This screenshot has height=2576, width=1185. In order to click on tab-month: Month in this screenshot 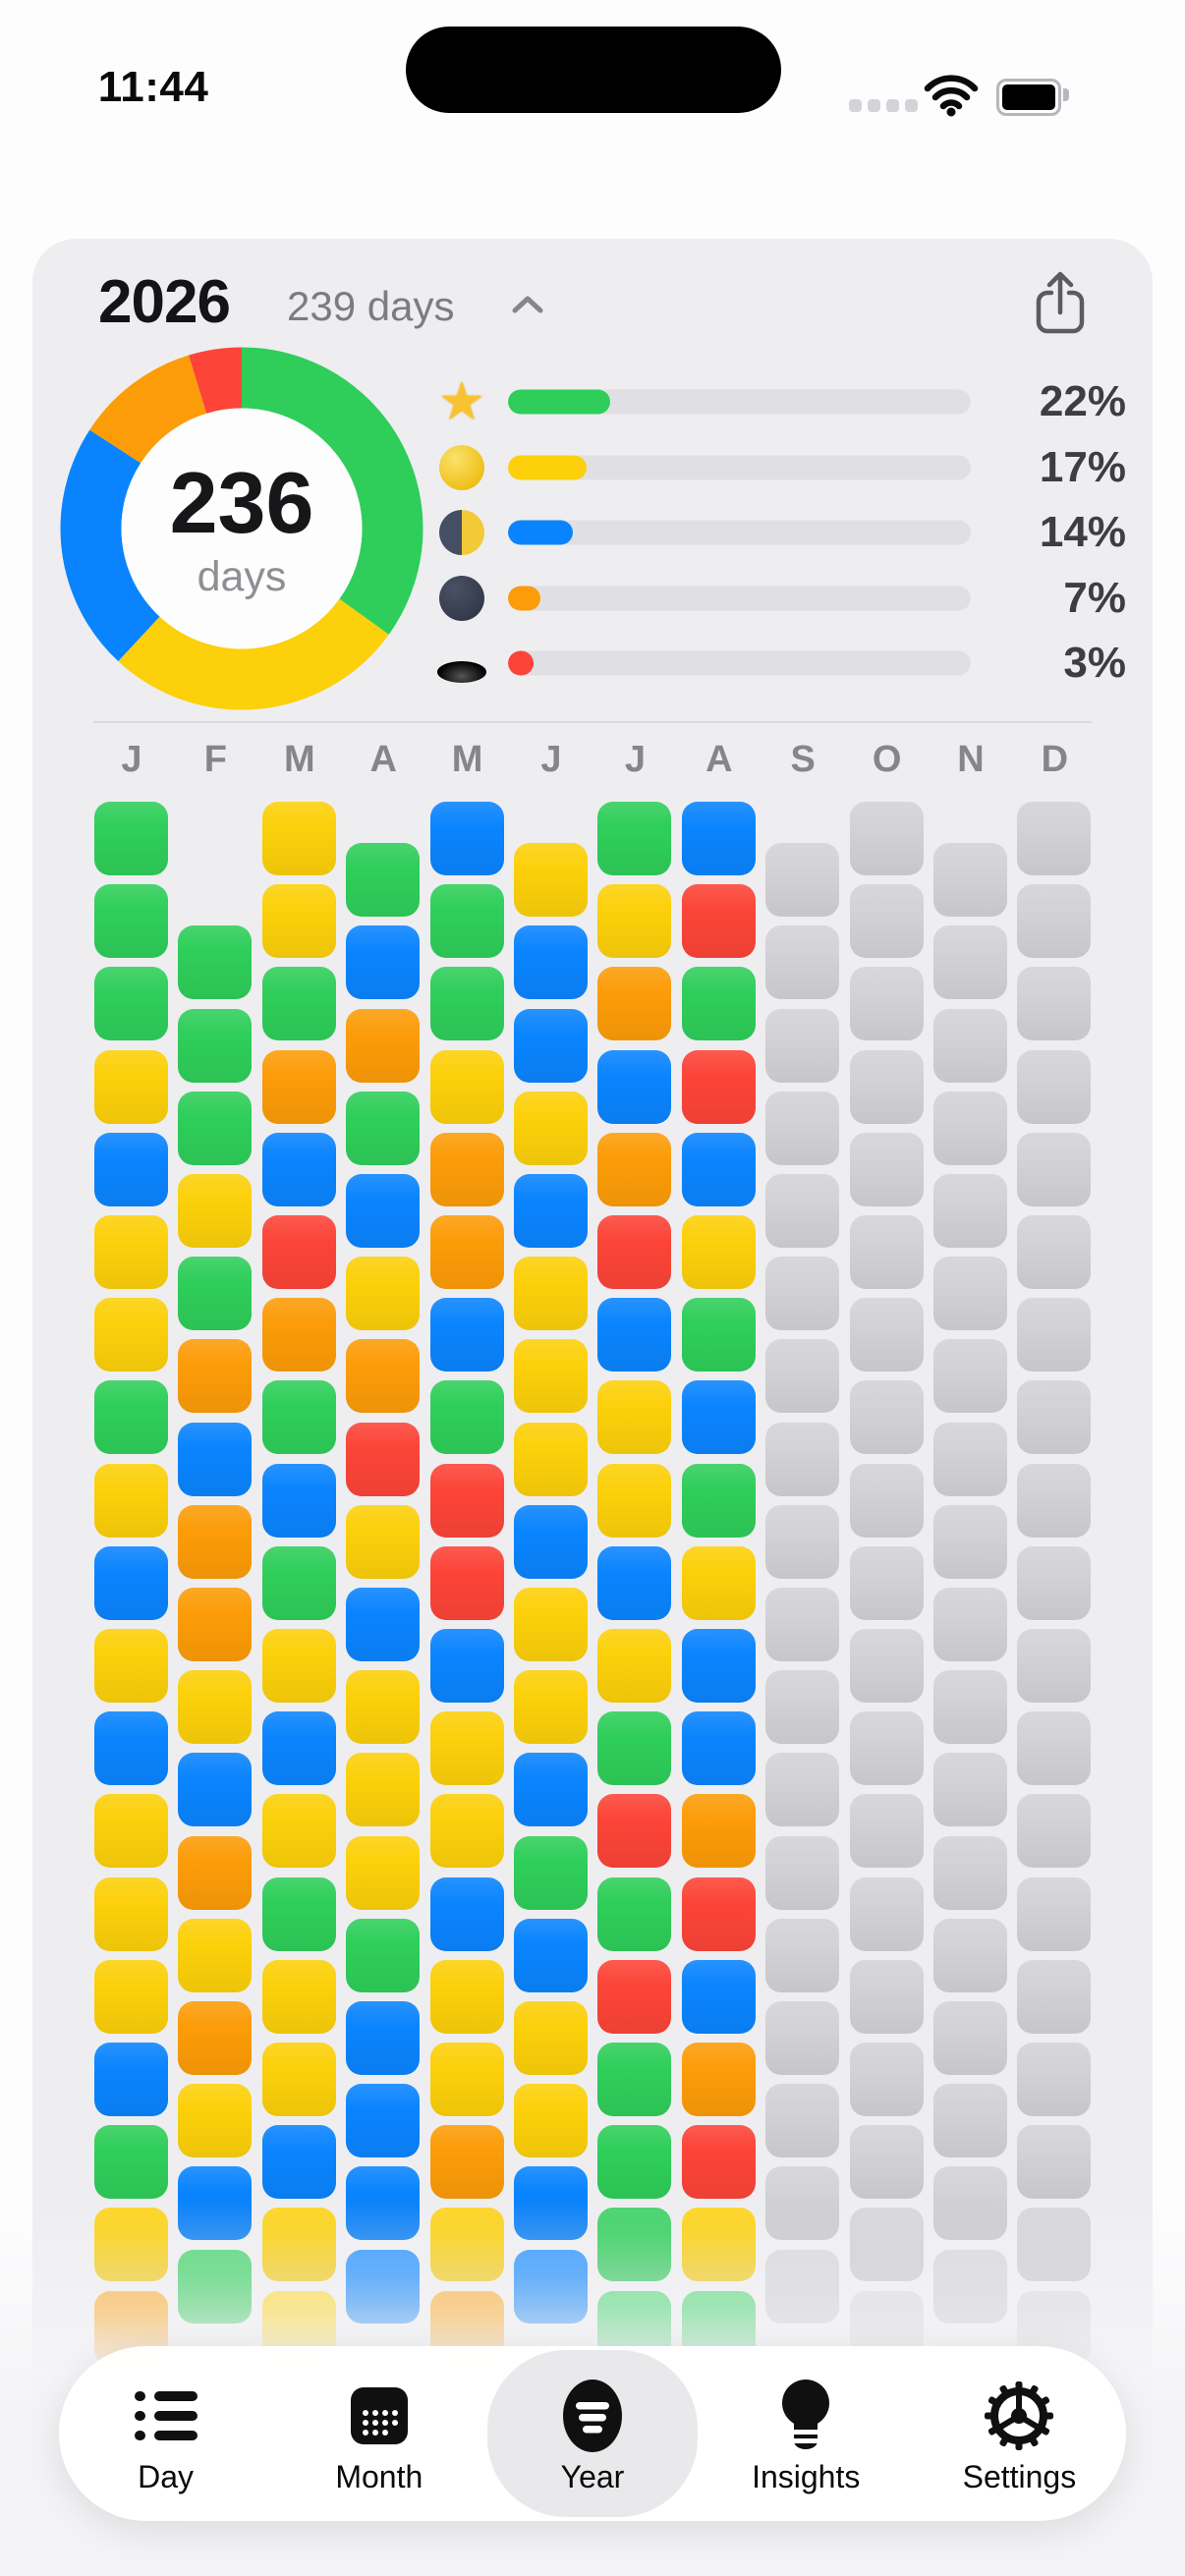, I will do `click(379, 2433)`.